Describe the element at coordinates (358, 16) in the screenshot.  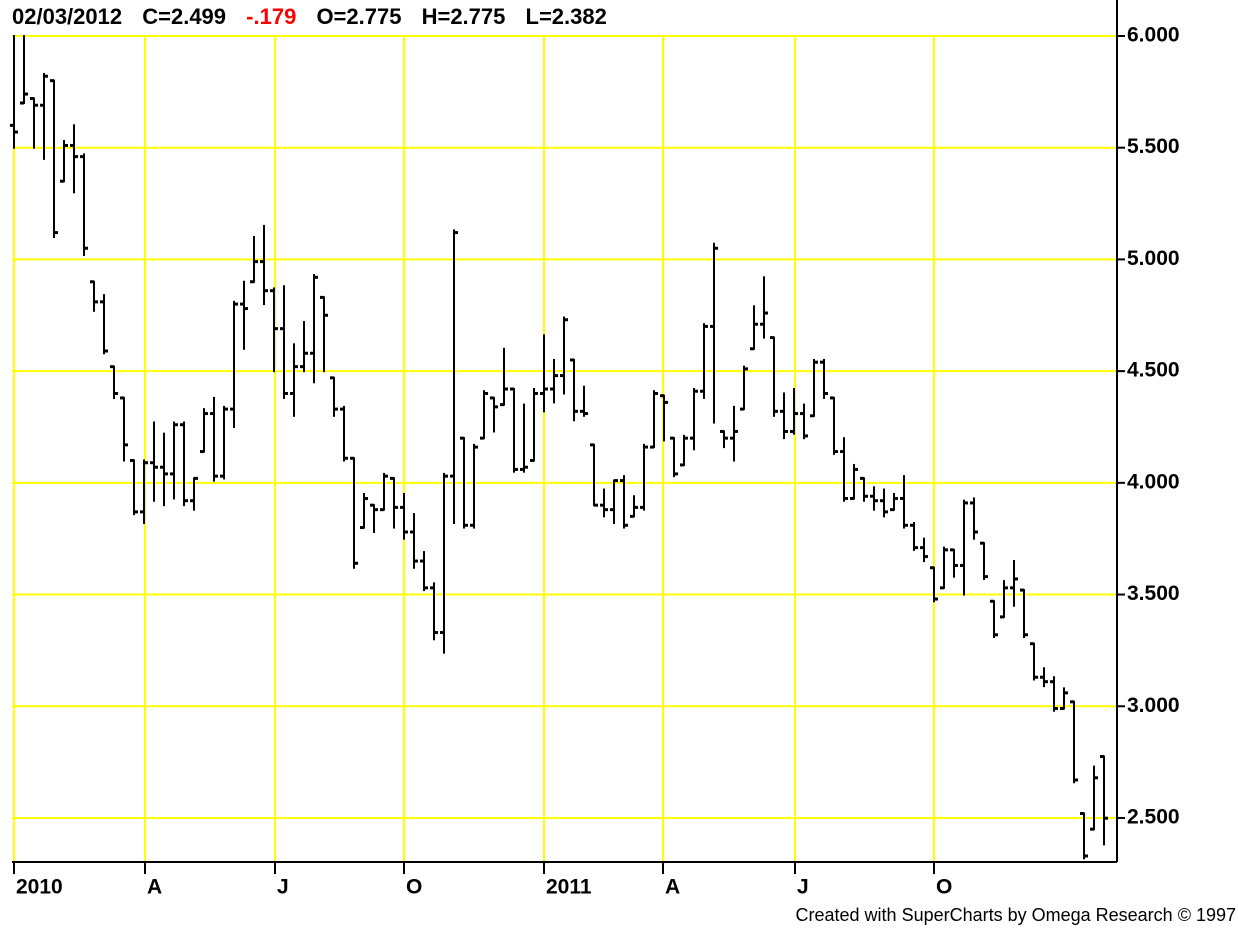
I see `header-open: O=2.775` at that location.